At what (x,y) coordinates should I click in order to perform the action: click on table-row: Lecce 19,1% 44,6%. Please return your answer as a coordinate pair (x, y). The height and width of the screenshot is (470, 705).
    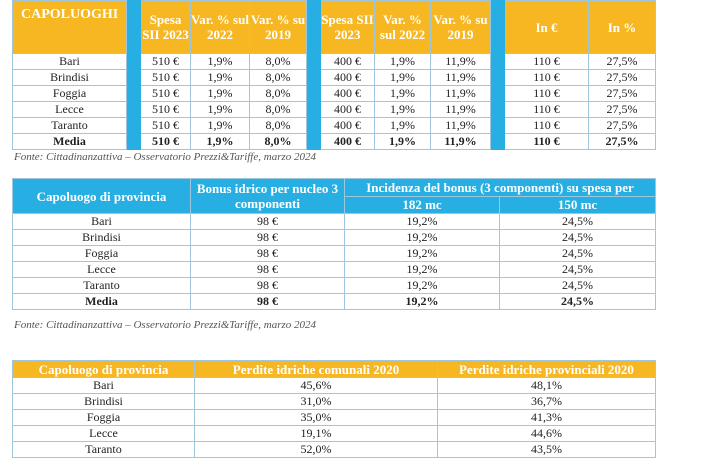
    Looking at the image, I should click on (334, 433).